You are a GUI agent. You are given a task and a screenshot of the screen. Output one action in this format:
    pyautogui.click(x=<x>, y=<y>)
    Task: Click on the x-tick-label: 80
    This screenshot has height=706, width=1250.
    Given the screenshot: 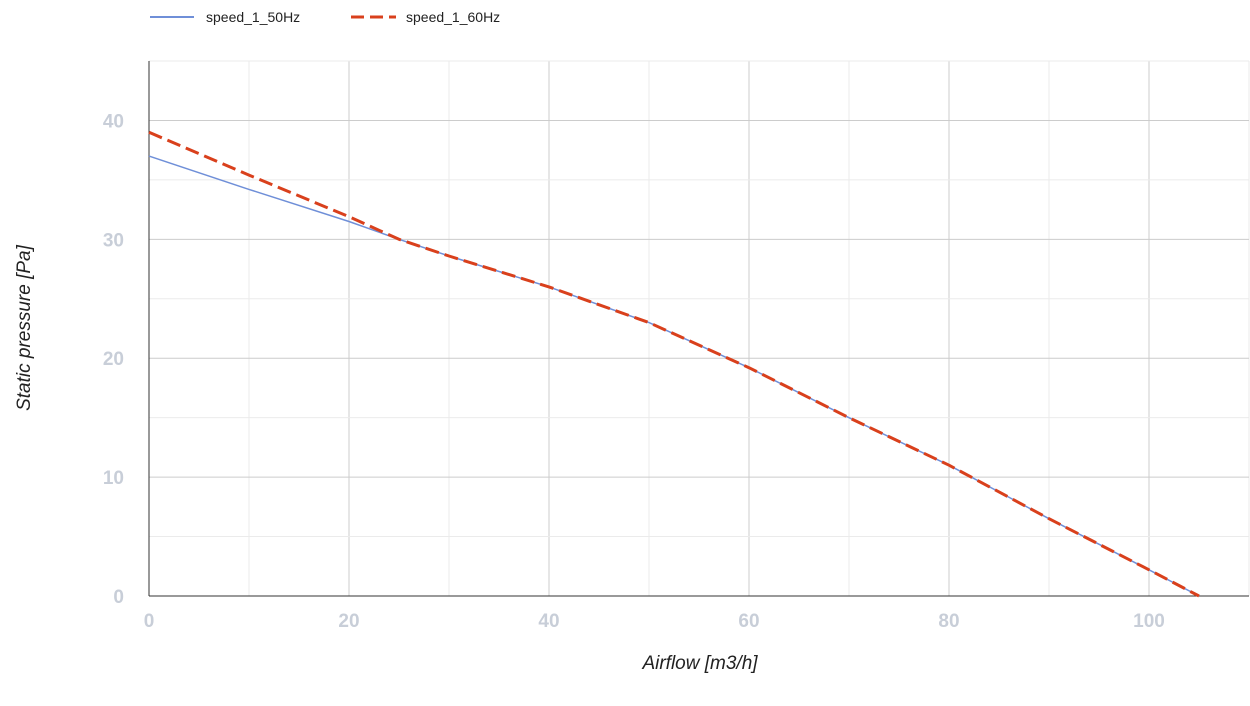 What is the action you would take?
    pyautogui.click(x=948, y=621)
    